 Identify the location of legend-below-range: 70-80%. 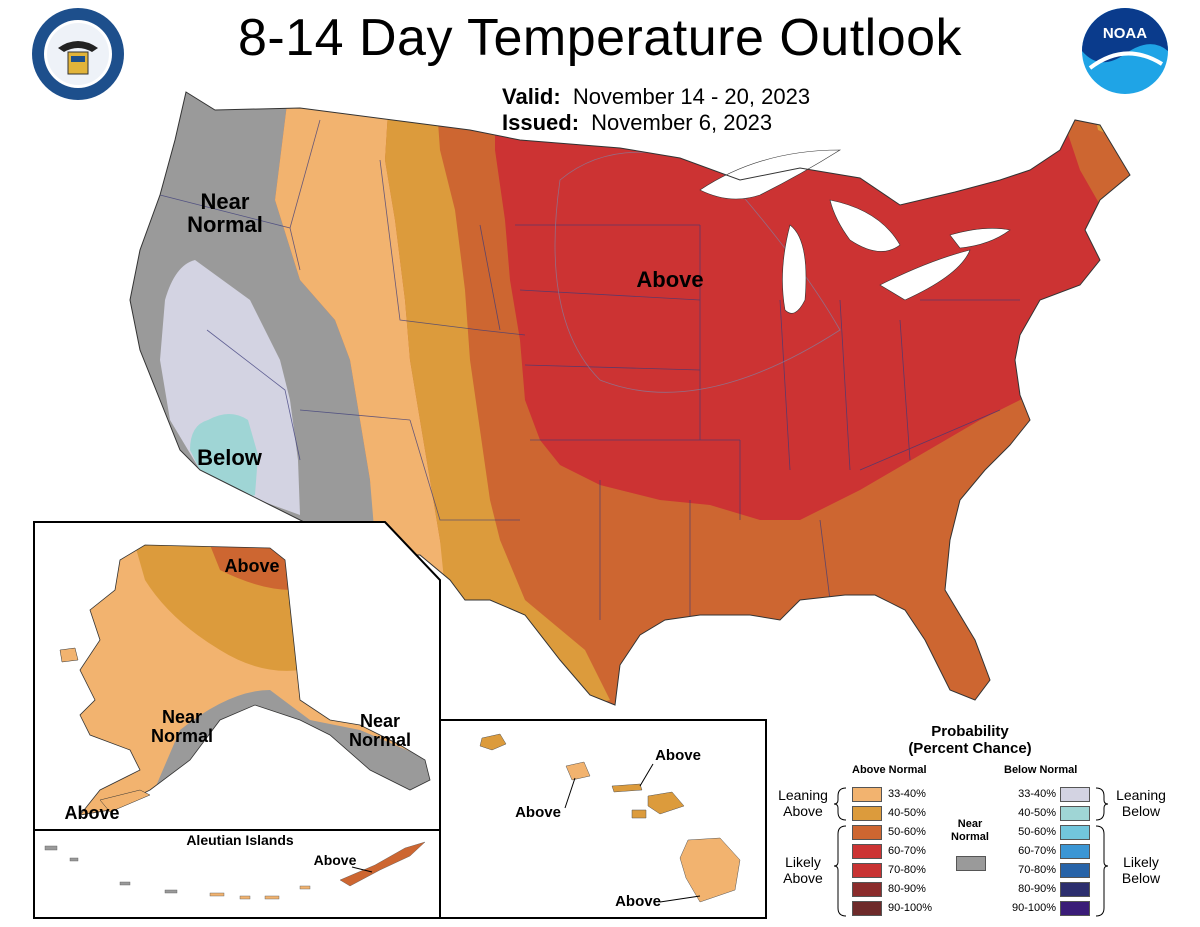
(1037, 870).